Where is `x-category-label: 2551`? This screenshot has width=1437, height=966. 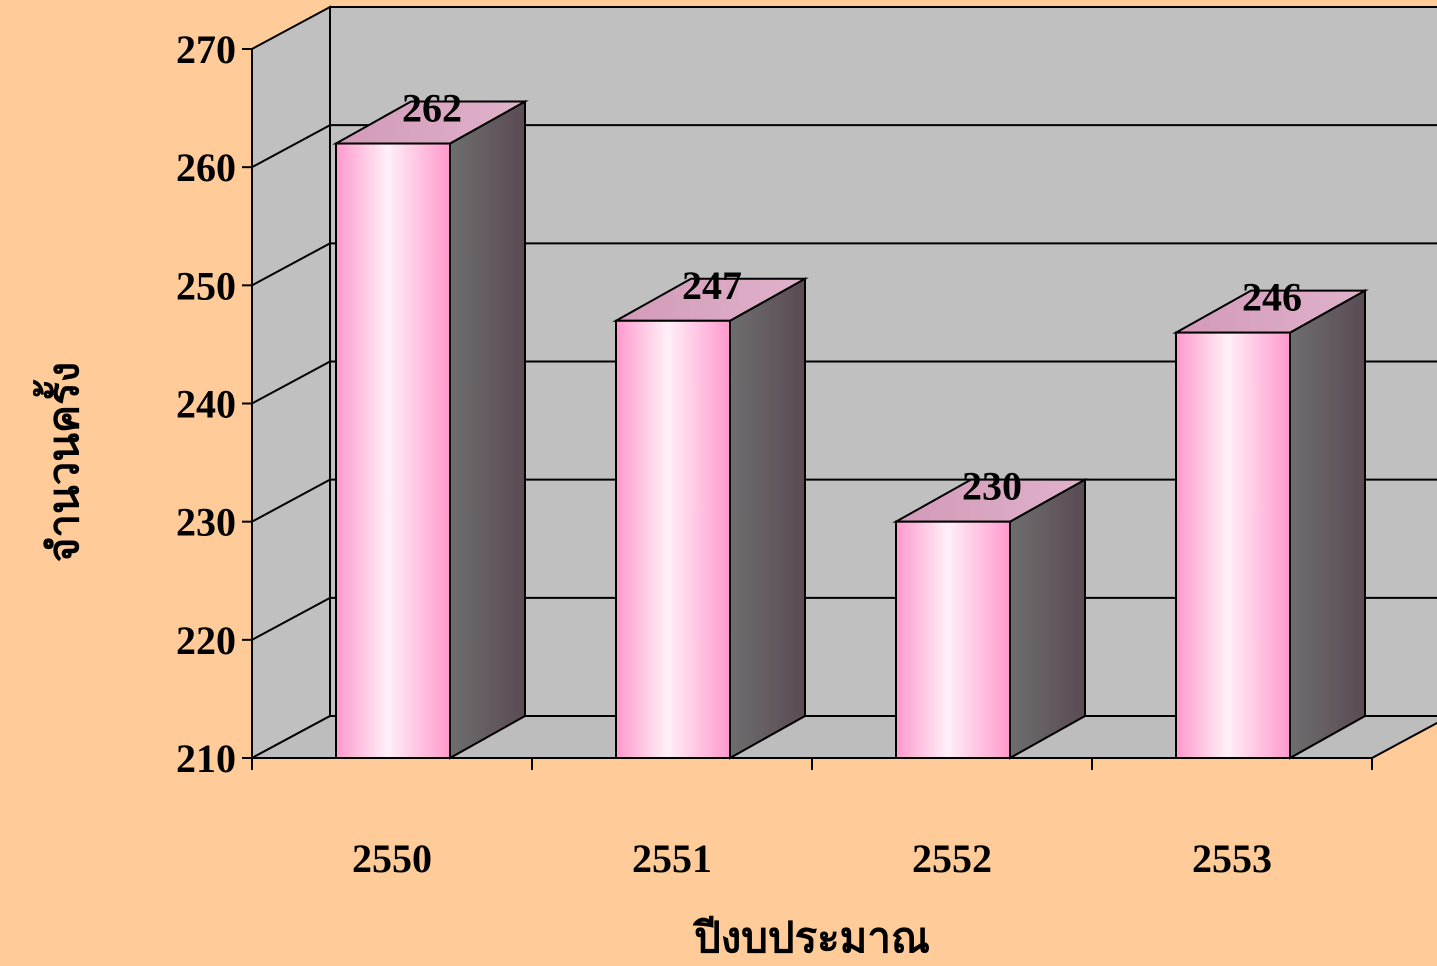 x-category-label: 2551 is located at coordinates (672, 858).